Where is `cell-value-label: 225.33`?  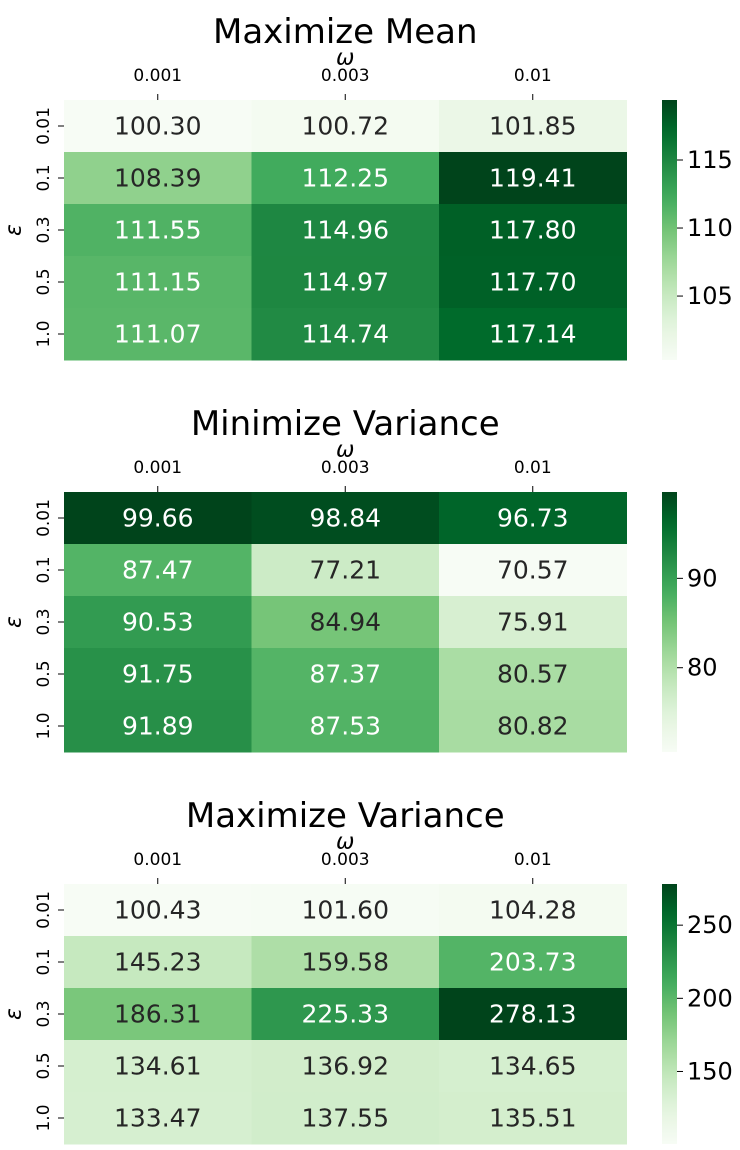 cell-value-label: 225.33 is located at coordinates (345, 1014).